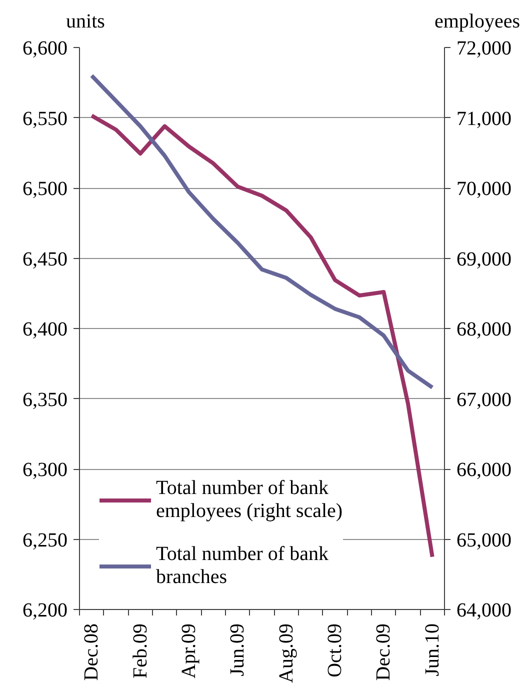 The height and width of the screenshot is (686, 525). What do you see at coordinates (383, 652) in the screenshot?
I see `x-tick-label: Dec.09` at bounding box center [383, 652].